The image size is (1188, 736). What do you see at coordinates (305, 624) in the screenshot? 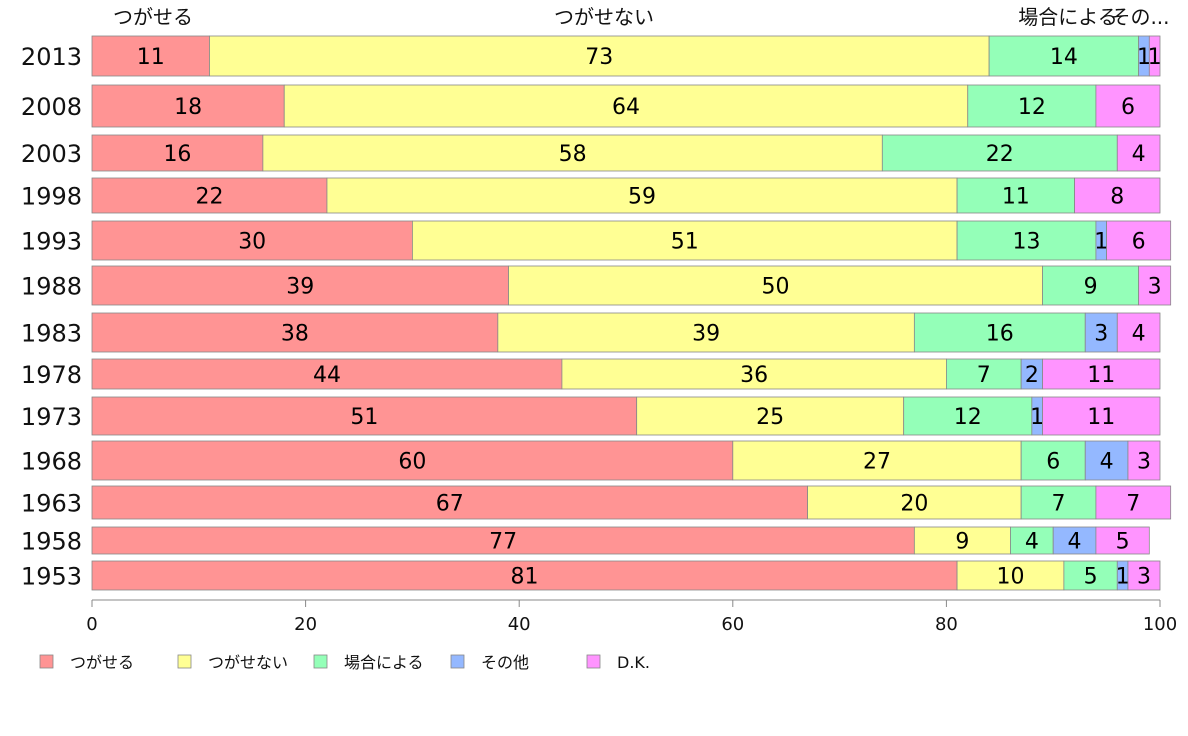
I see `x-tick-label: 20` at bounding box center [305, 624].